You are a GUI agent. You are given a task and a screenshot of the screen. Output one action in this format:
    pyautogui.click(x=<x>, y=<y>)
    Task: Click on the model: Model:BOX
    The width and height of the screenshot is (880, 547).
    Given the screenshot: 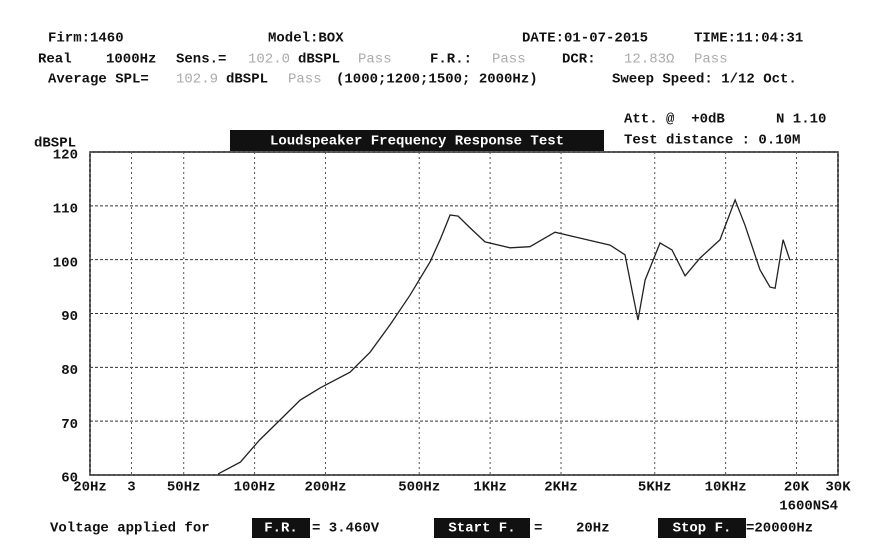 What is the action you would take?
    pyautogui.click(x=306, y=39)
    